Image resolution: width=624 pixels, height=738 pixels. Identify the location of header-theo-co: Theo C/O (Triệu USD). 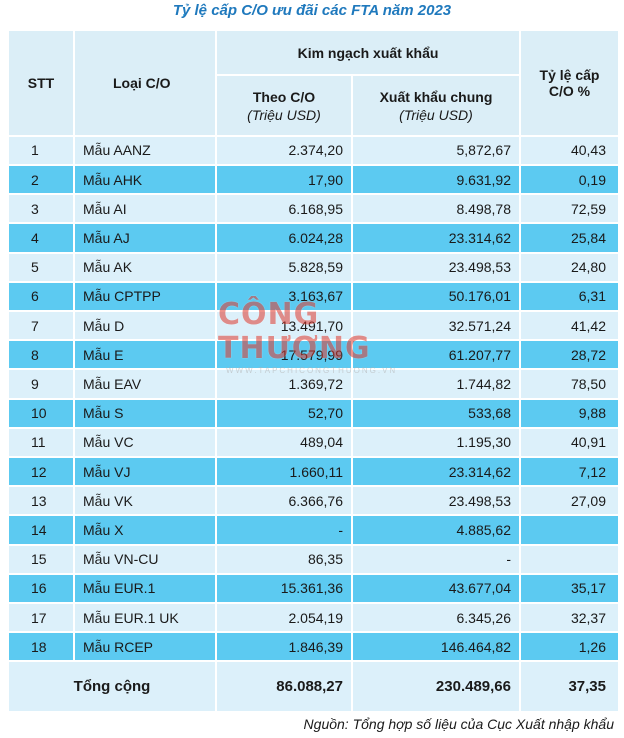
(284, 105).